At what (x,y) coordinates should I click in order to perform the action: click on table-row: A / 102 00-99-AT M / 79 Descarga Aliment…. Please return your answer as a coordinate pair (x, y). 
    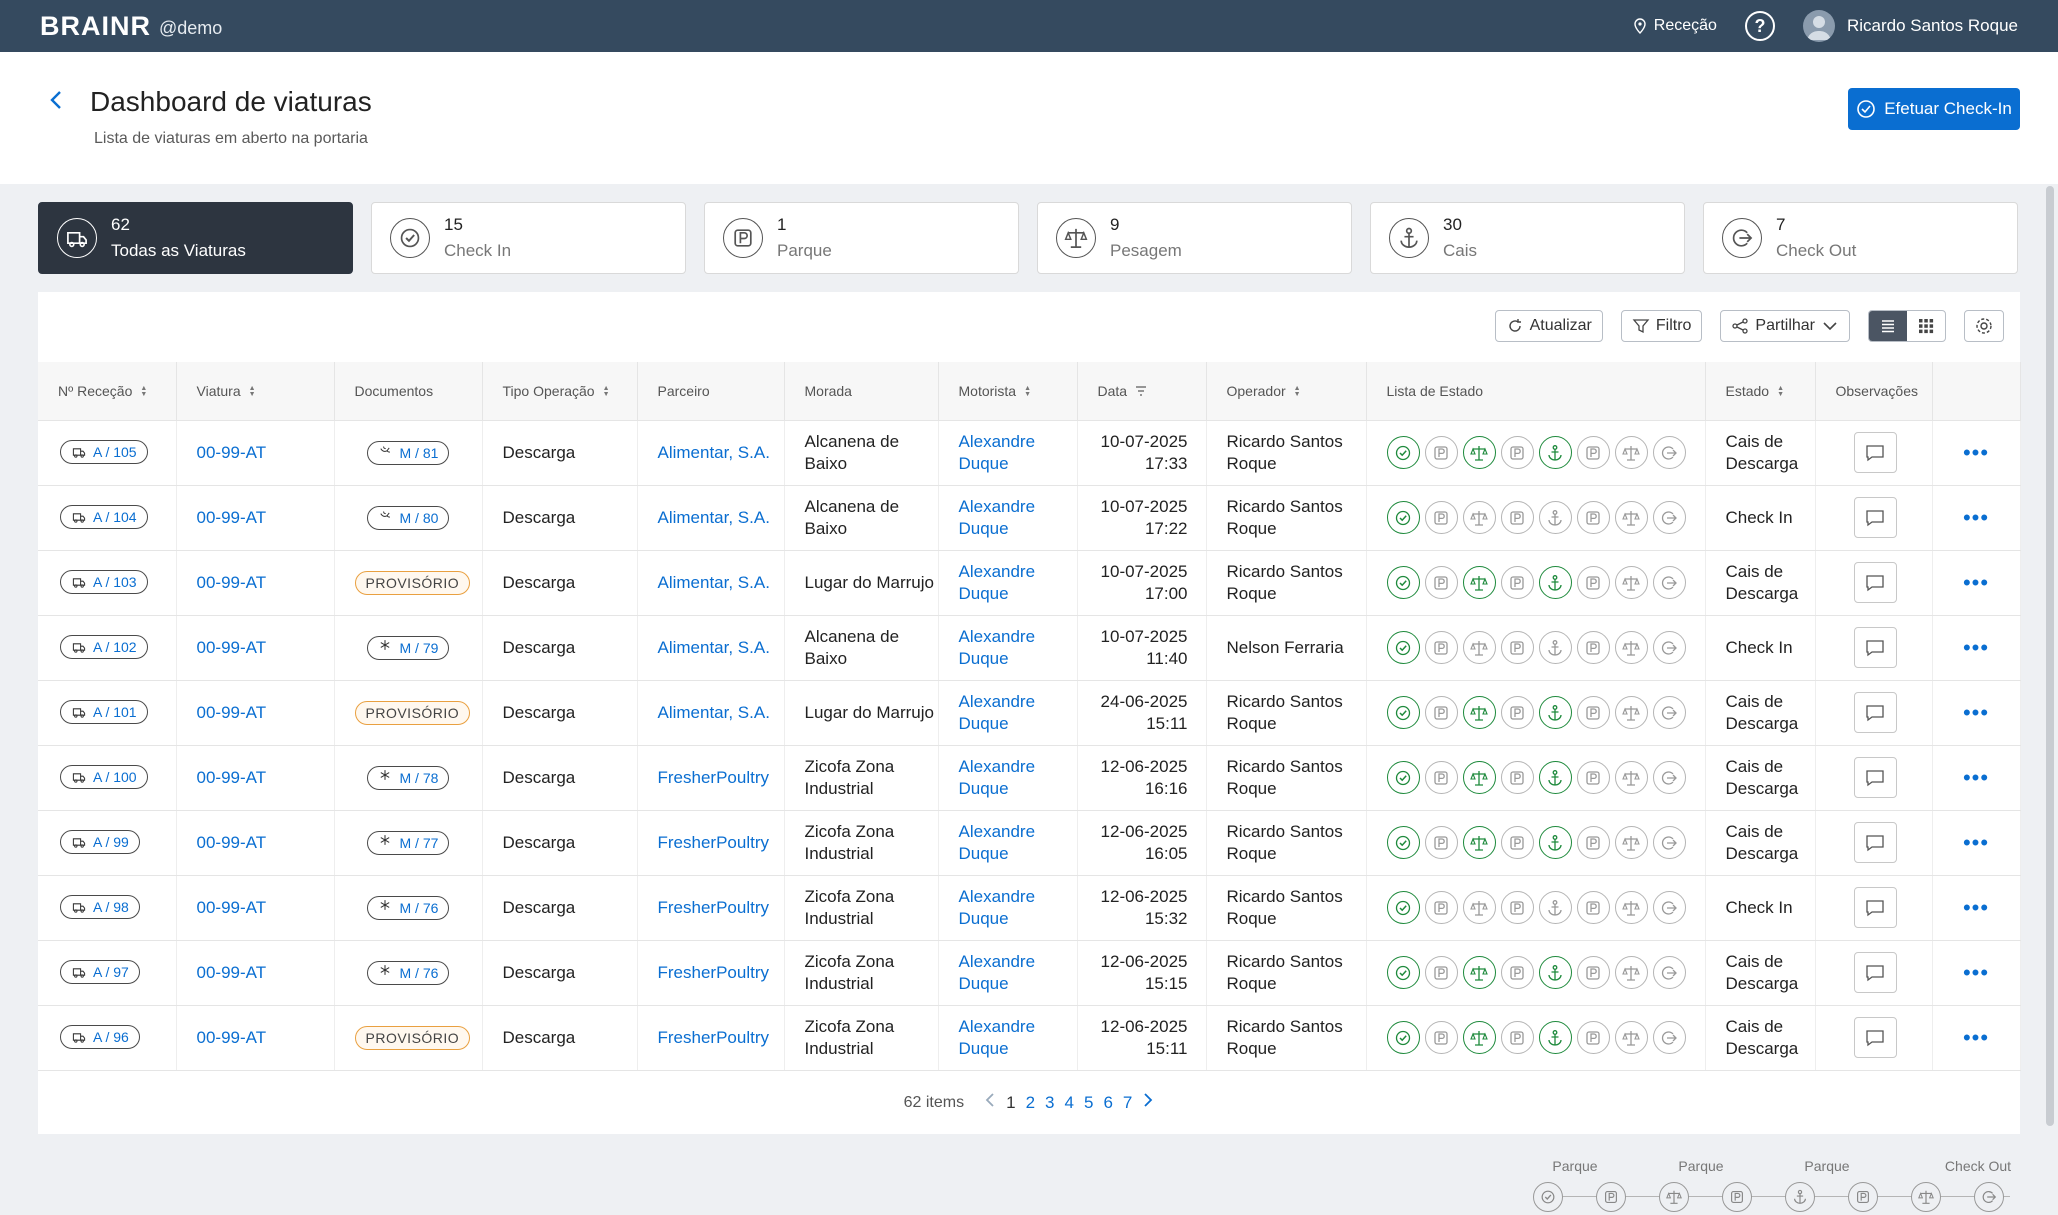
    Looking at the image, I should click on (1029, 648).